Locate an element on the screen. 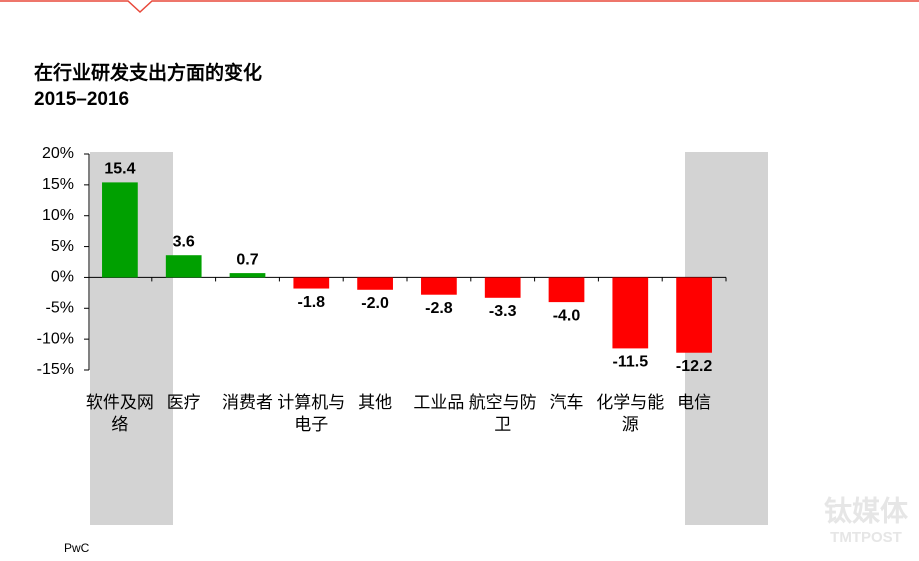 This screenshot has height=561, width=919. y-tick-label: 10% is located at coordinates (58, 215).